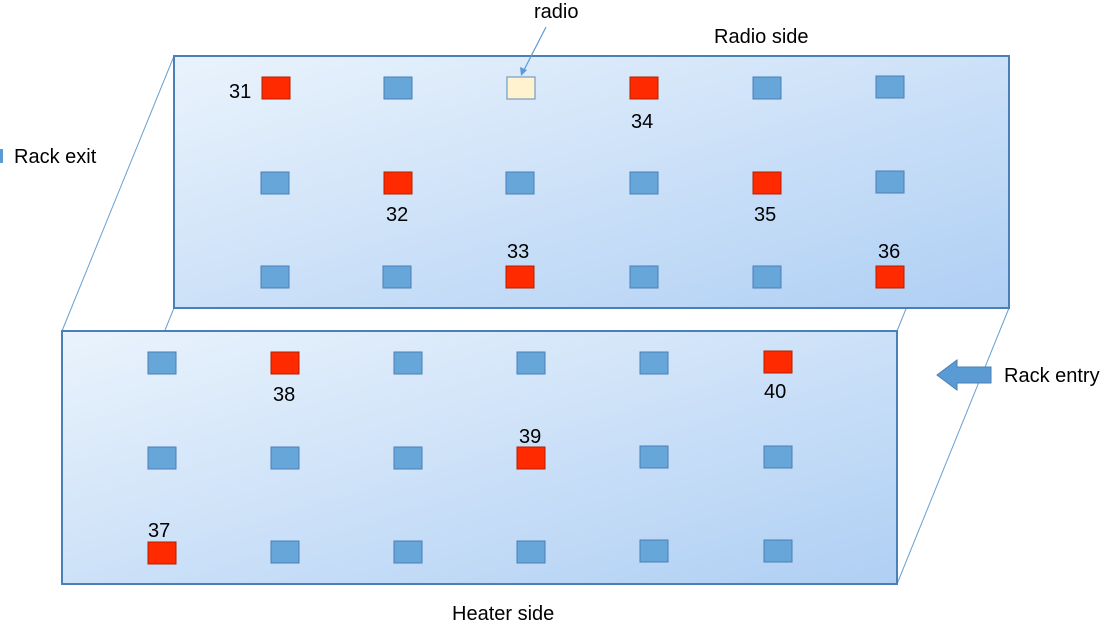 This screenshot has width=1111, height=622. What do you see at coordinates (775, 392) in the screenshot?
I see `sensor-label-40: 40` at bounding box center [775, 392].